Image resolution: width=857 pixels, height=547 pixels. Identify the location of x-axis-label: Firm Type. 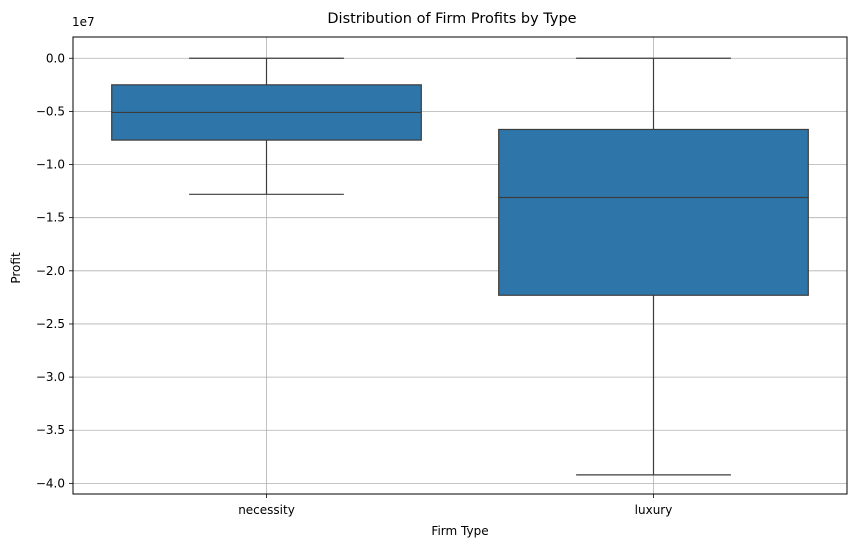
(459, 531).